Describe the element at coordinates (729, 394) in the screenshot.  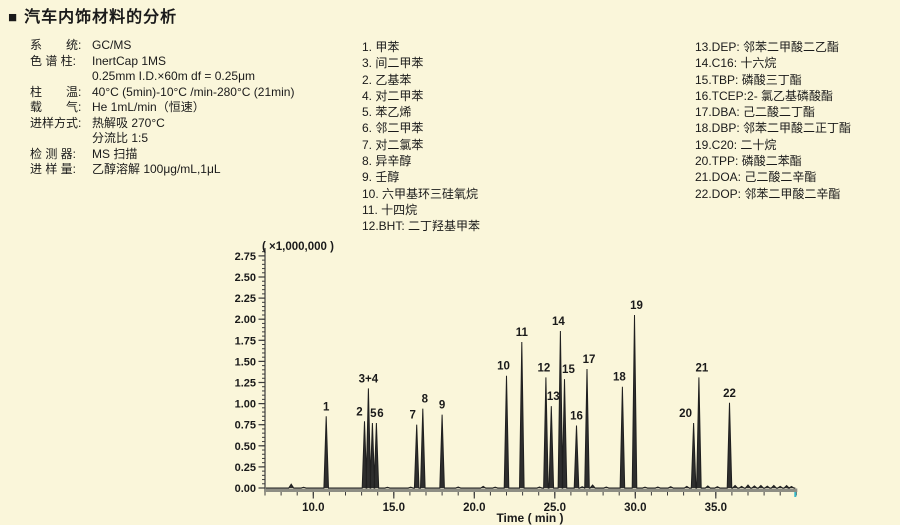
I see `peak-label-22: 22` at that location.